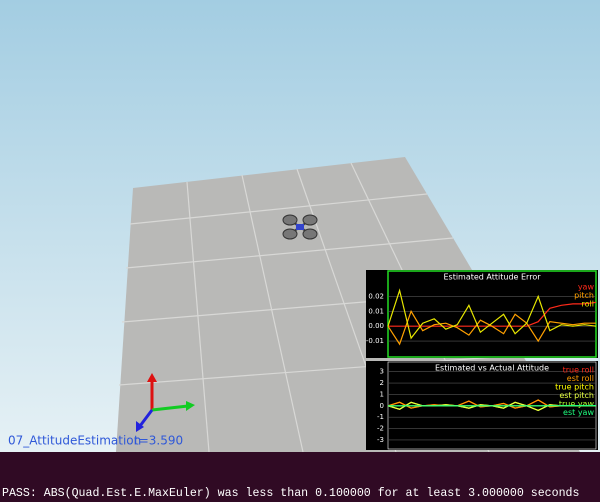  I want to click on y-tick-label: 2, so click(382, 383).